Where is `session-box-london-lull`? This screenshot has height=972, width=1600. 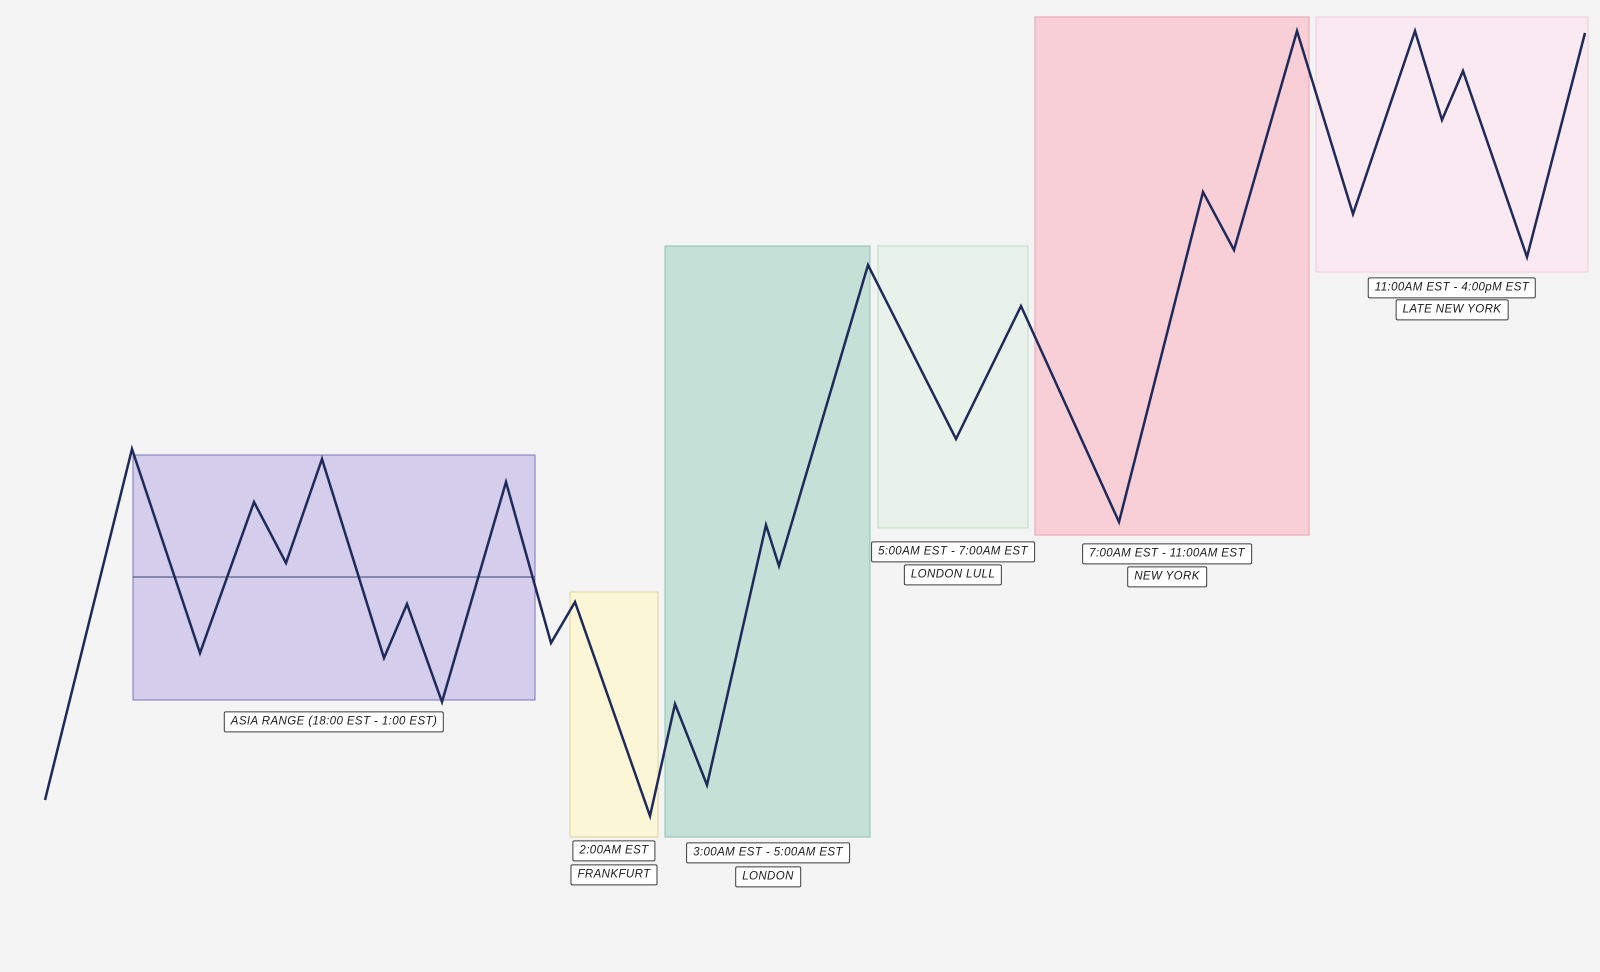 session-box-london-lull is located at coordinates (953, 387).